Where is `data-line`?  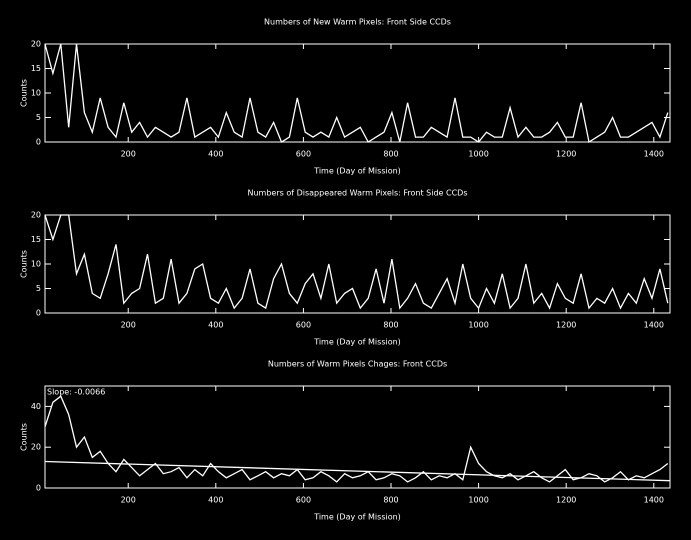 data-line is located at coordinates (356, 439).